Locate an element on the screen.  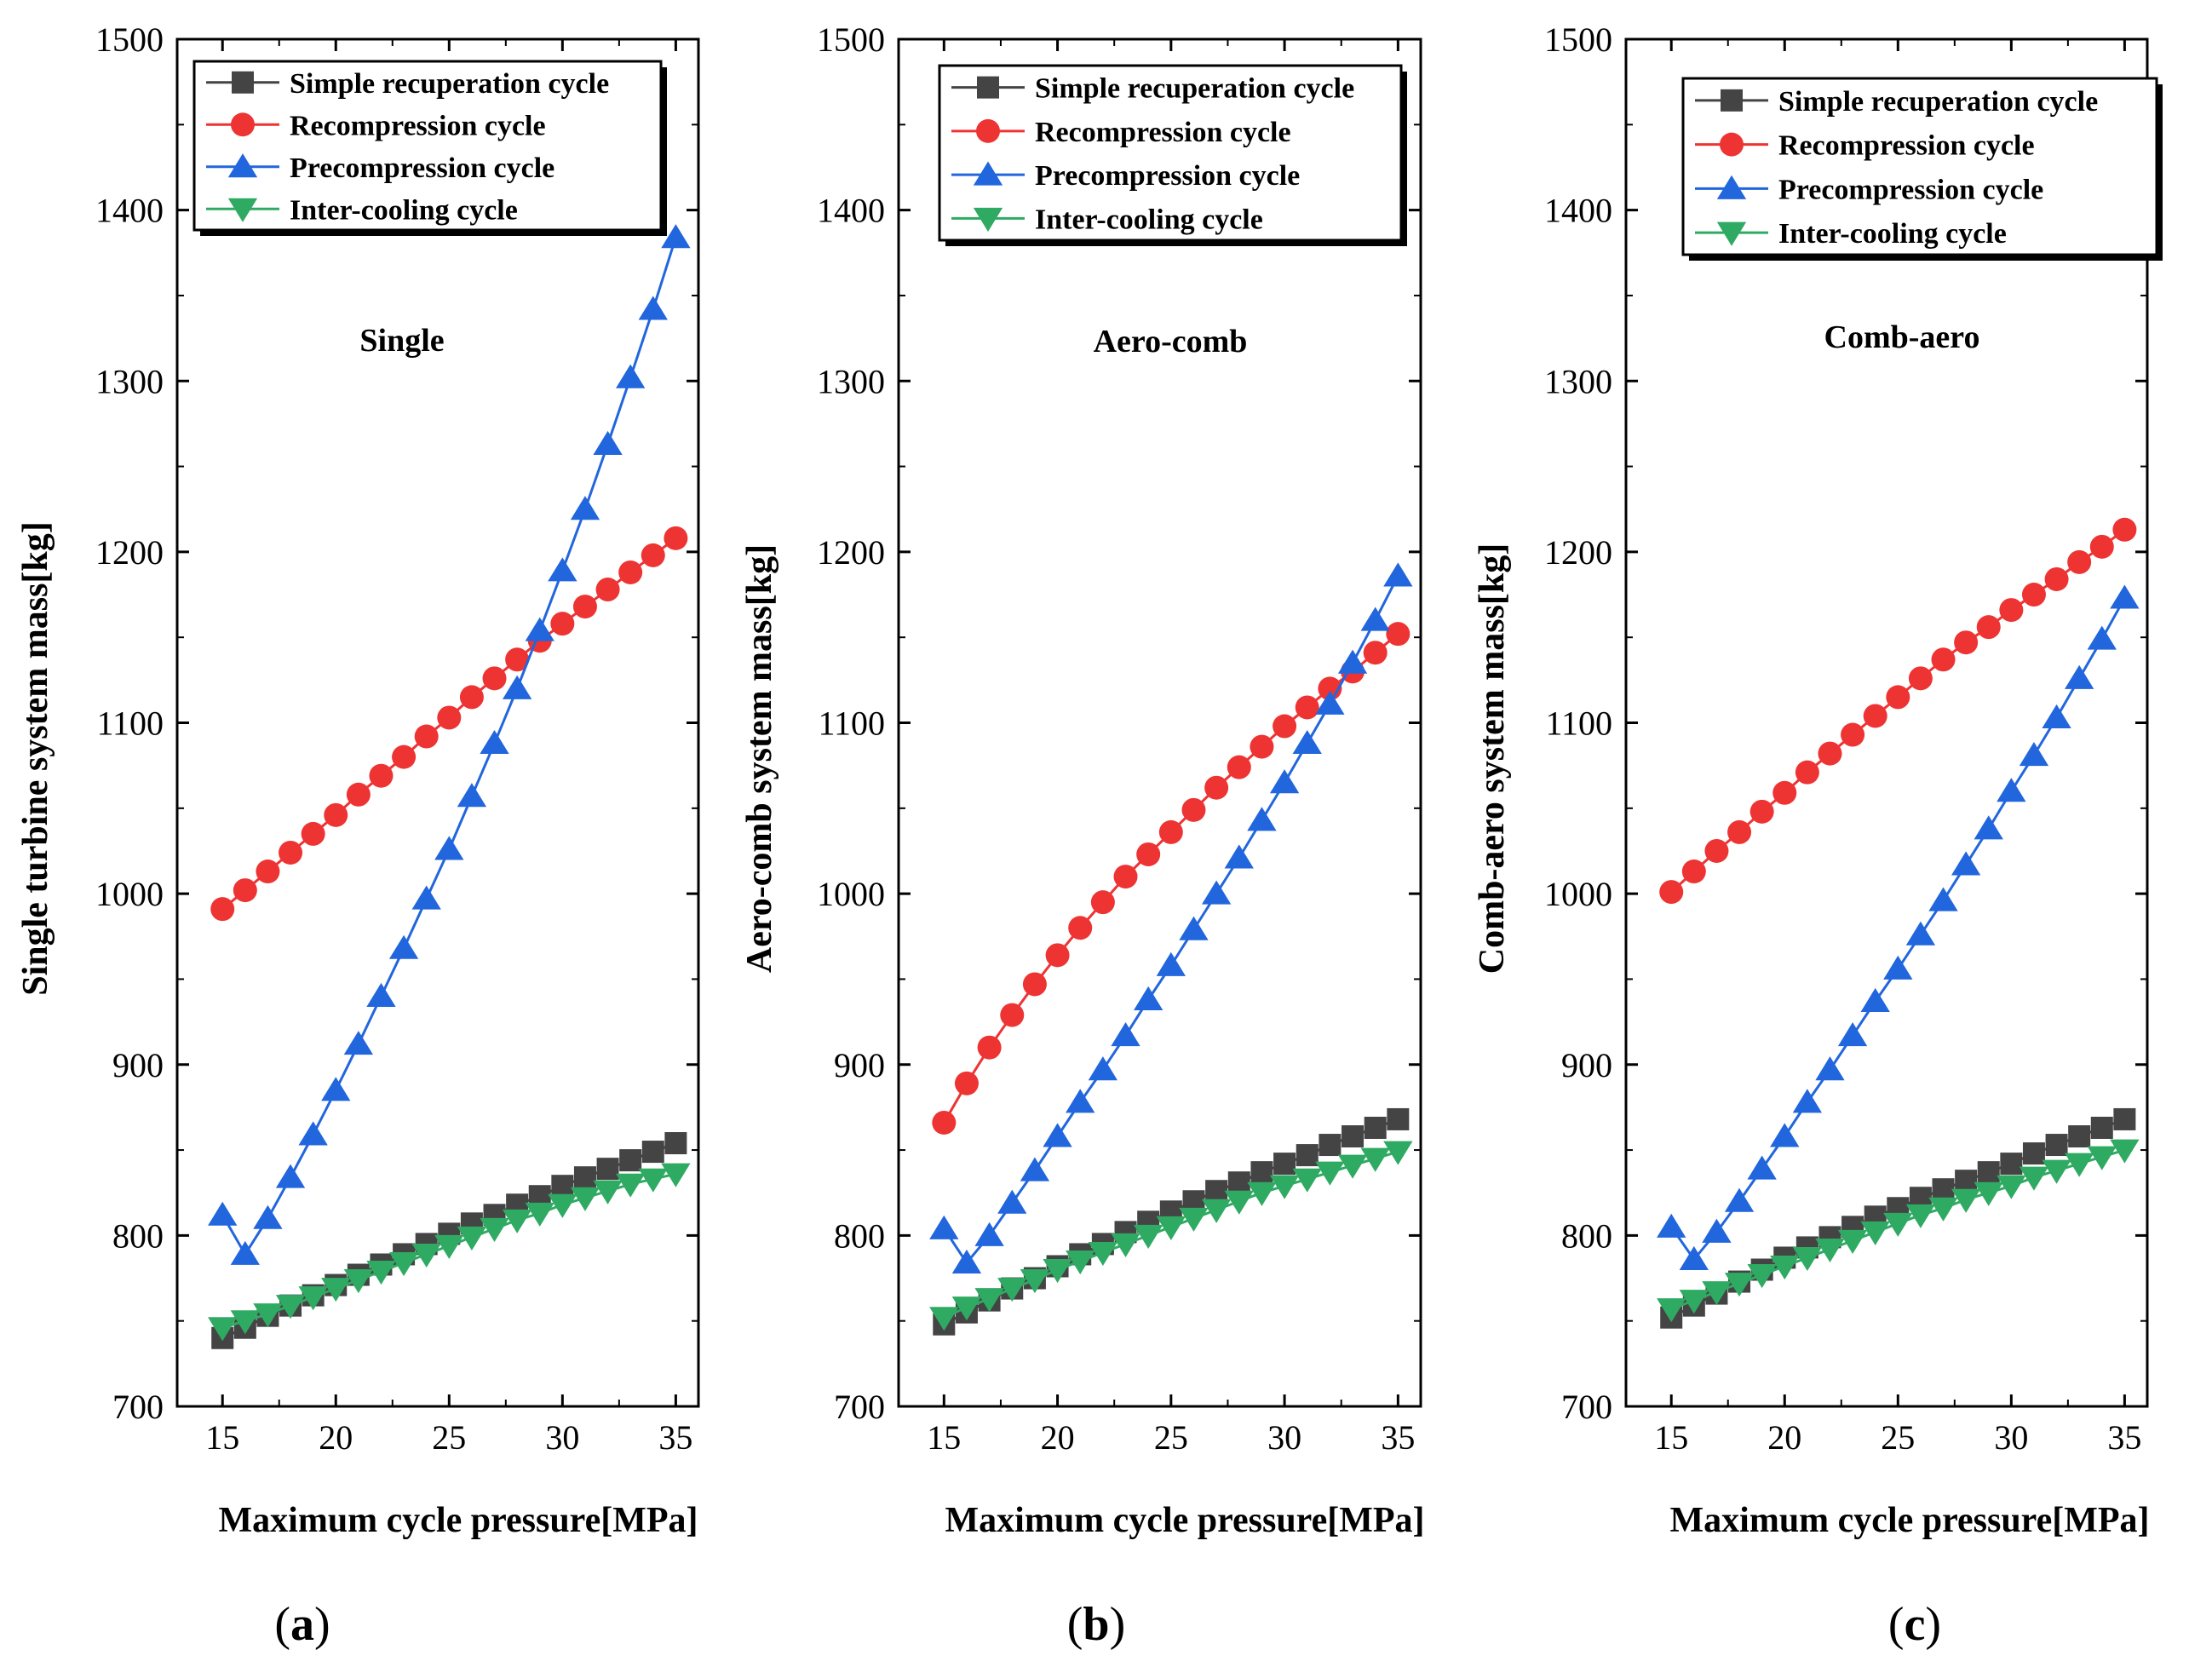
subfigure-label-open: ( is located at coordinates (282, 1624).